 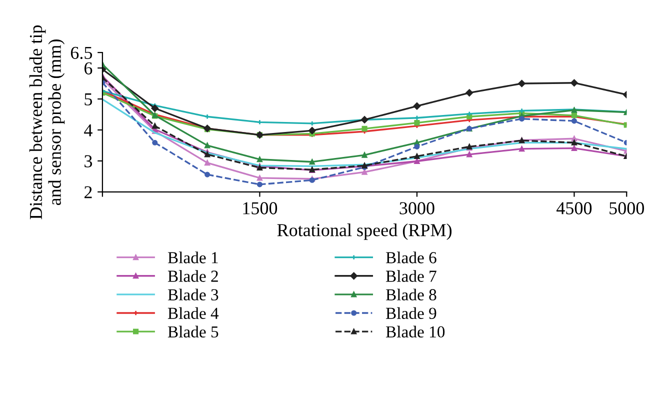 What do you see at coordinates (364, 232) in the screenshot?
I see `x-axis-title: Rotational speed (RPM)` at bounding box center [364, 232].